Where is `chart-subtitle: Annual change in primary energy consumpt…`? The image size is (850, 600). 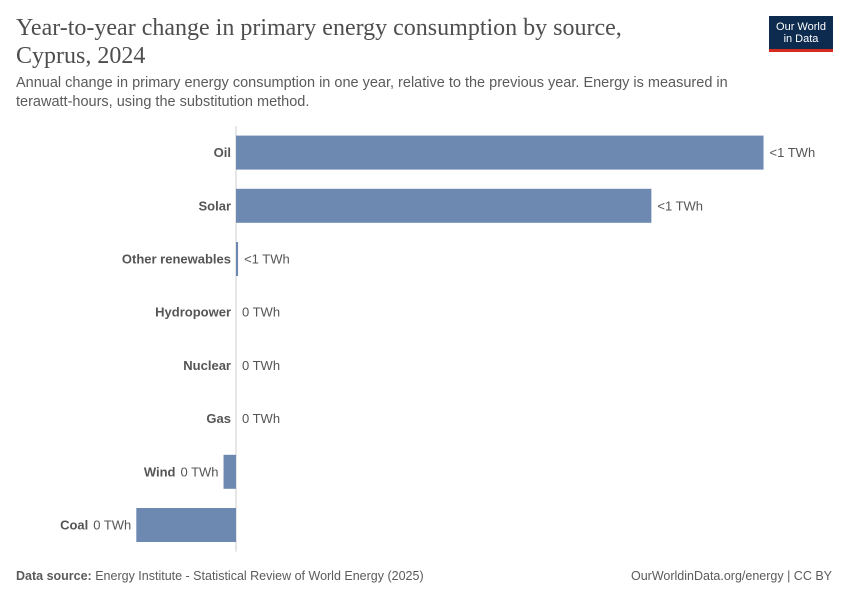
chart-subtitle: Annual change in primary energy consumpt… is located at coordinates (372, 92).